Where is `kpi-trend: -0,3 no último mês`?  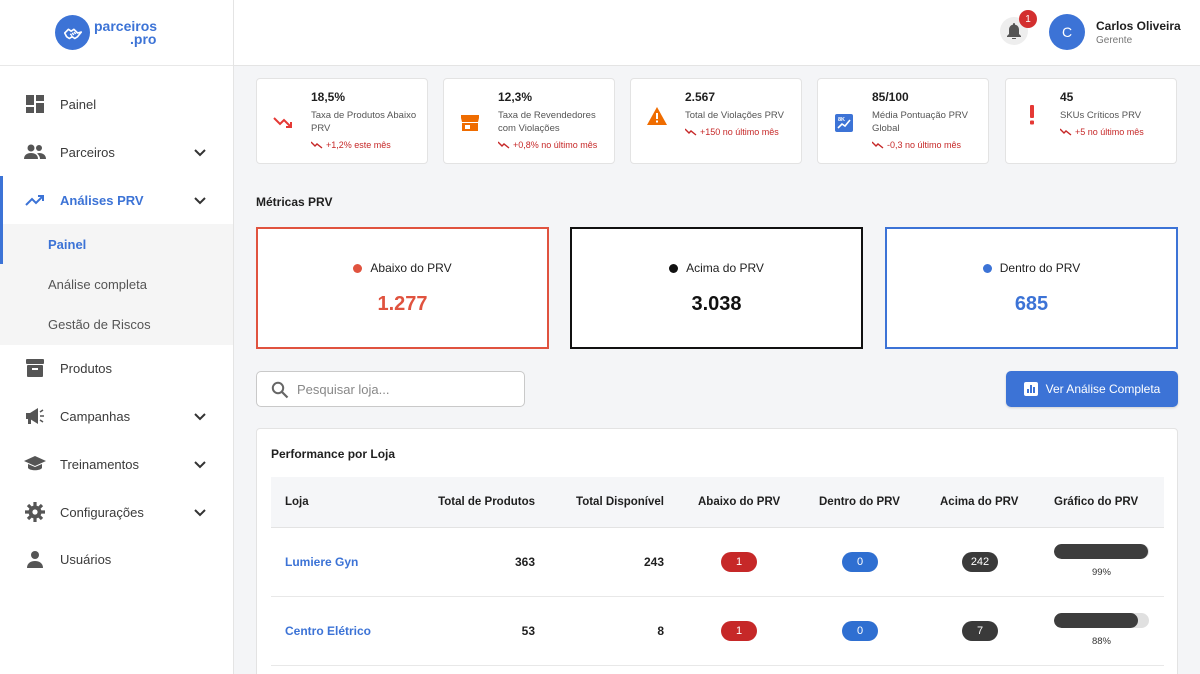 kpi-trend: -0,3 no último mês is located at coordinates (916, 145).